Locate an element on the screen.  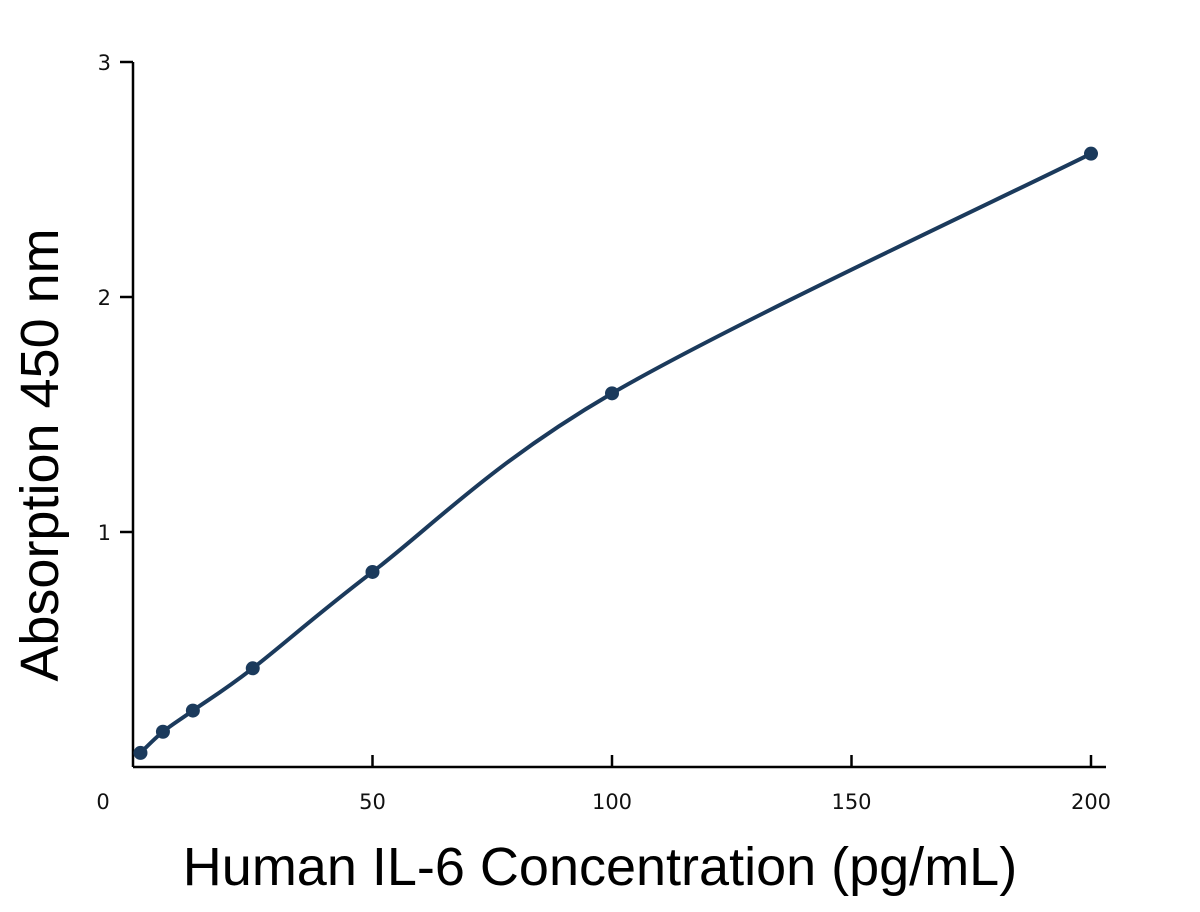
x-tick-label-0: 0 is located at coordinates (102, 802).